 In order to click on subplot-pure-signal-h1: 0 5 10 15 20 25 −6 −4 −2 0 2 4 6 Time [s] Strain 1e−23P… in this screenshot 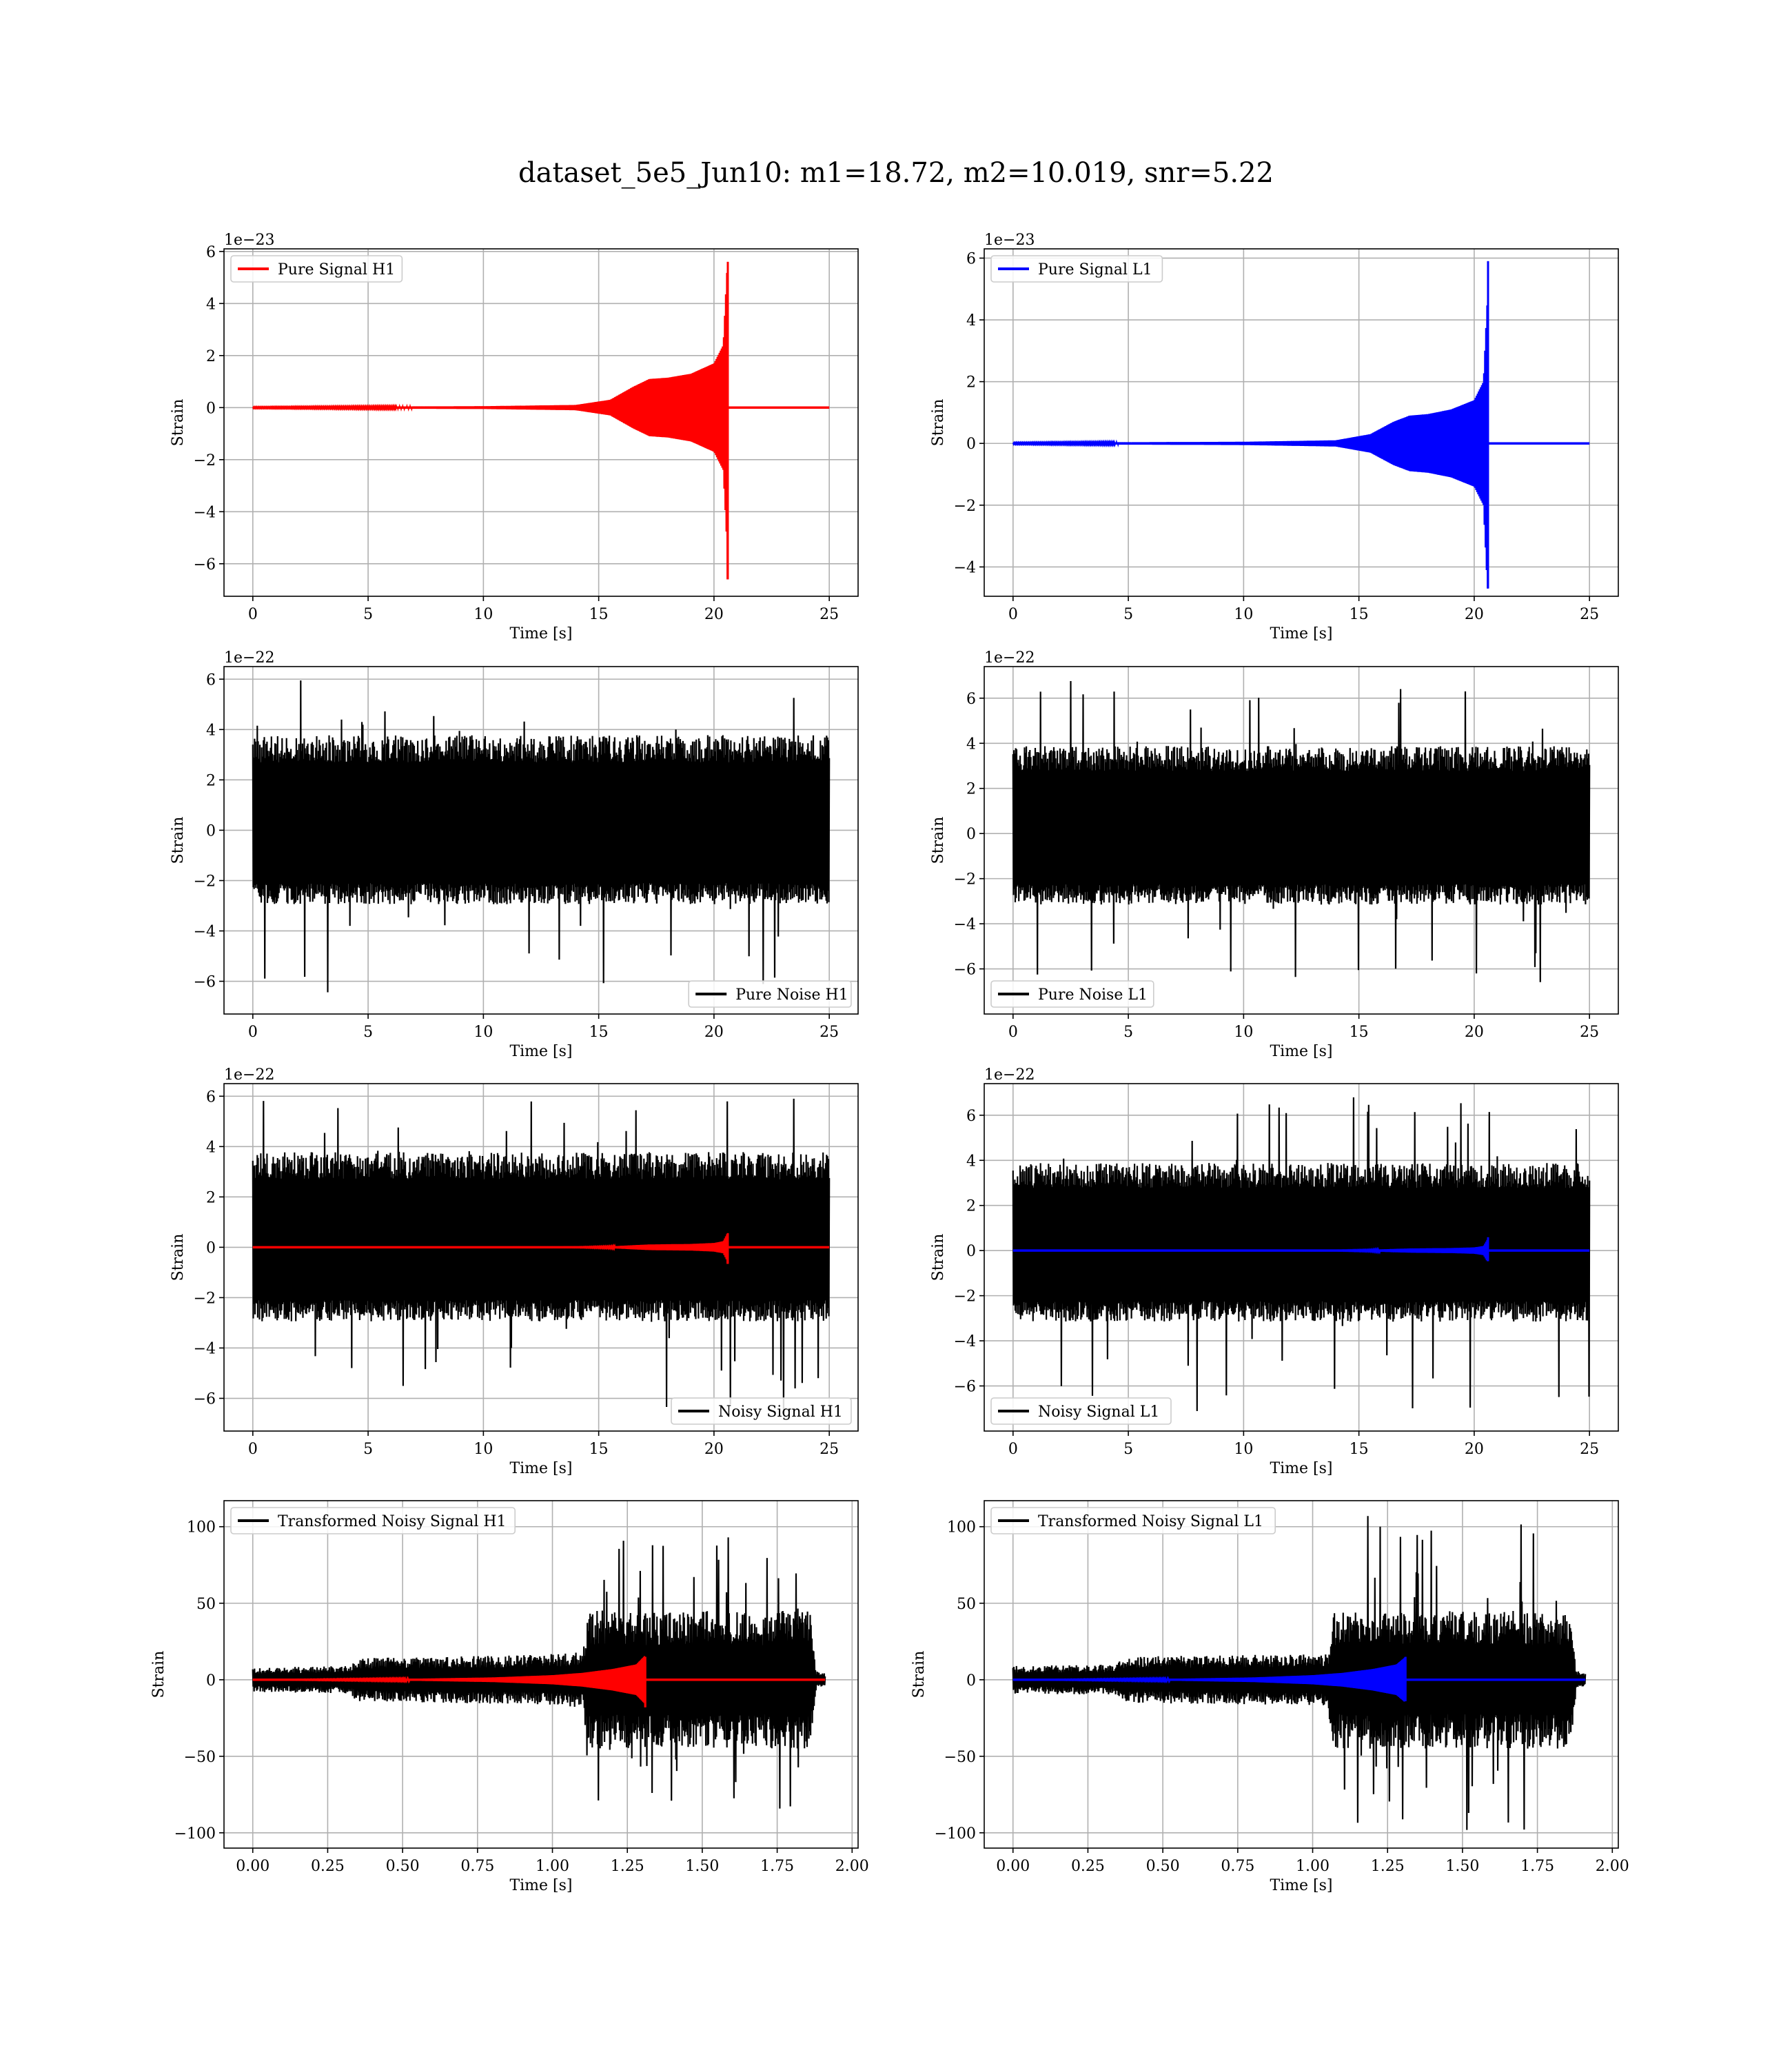, I will do `click(514, 437)`.